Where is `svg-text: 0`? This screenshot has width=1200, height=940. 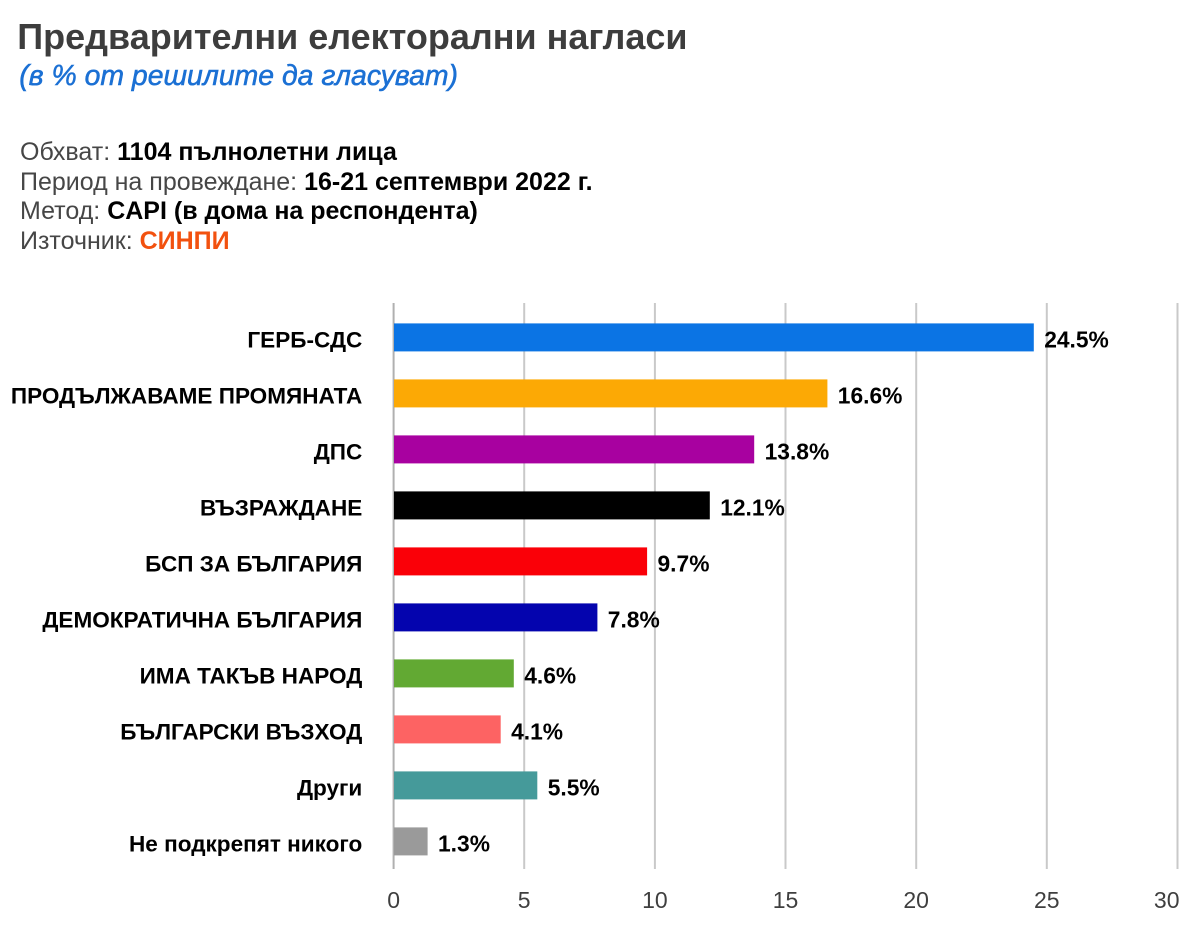
svg-text: 0 is located at coordinates (393, 900).